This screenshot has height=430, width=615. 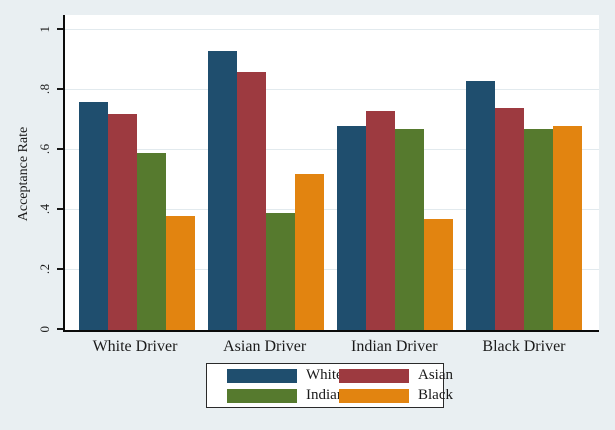 I want to click on x-axis-label: Indian Driver, so click(x=394, y=346).